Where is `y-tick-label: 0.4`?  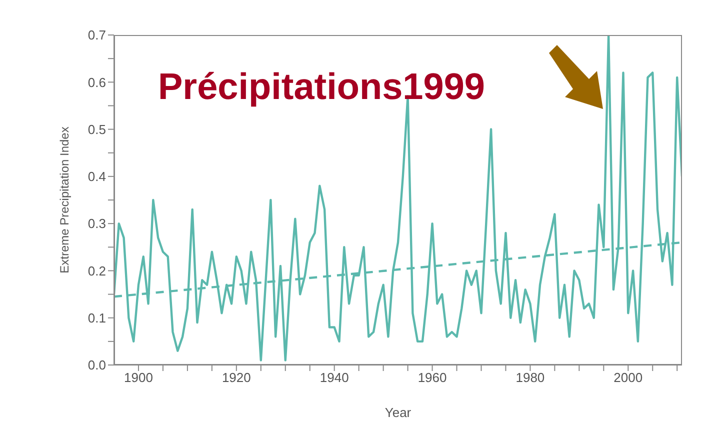 y-tick-label: 0.4 is located at coordinates (97, 176).